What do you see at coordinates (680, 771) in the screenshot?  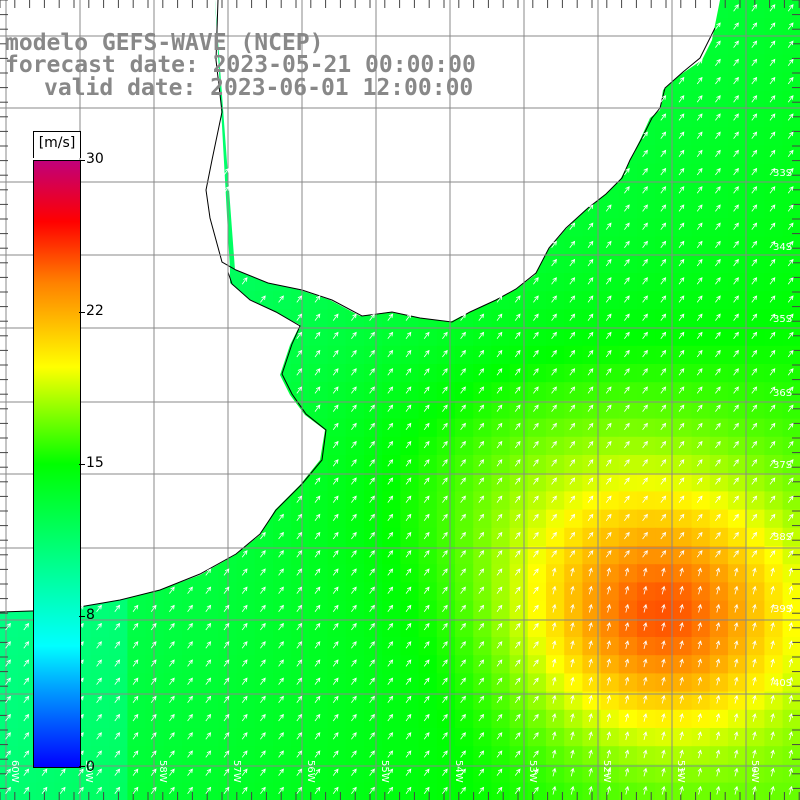 I see `lon-label: 51W` at bounding box center [680, 771].